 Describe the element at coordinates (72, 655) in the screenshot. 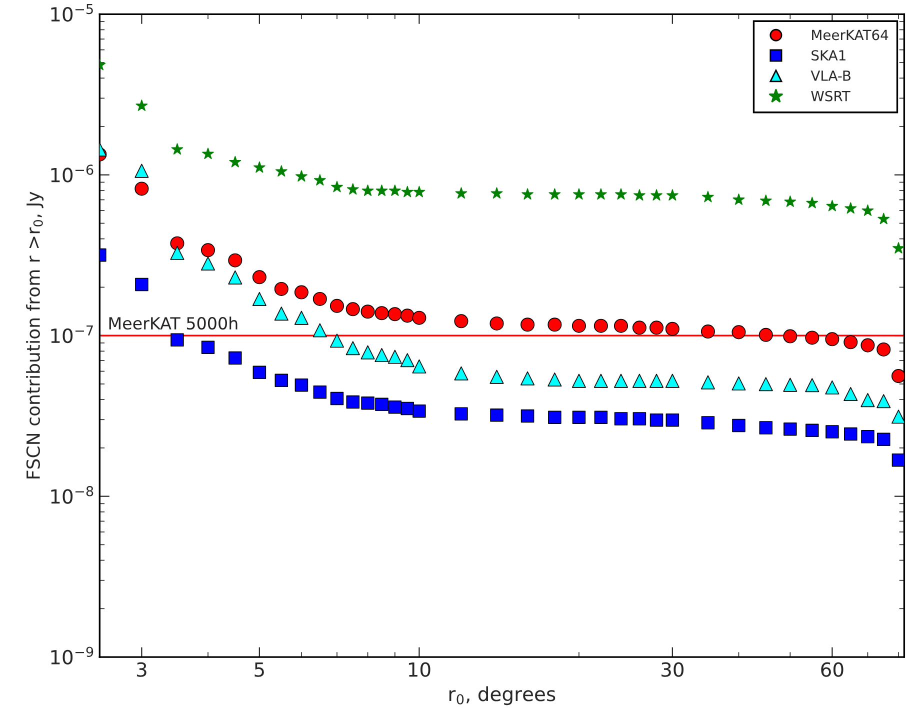

I see `y-tick-label: 10$^{−9}$` at that location.